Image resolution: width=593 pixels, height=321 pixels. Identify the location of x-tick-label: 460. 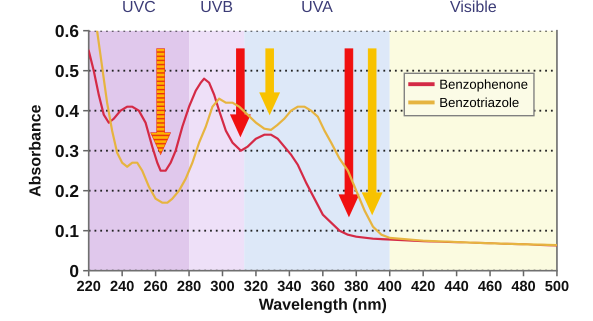
(490, 286).